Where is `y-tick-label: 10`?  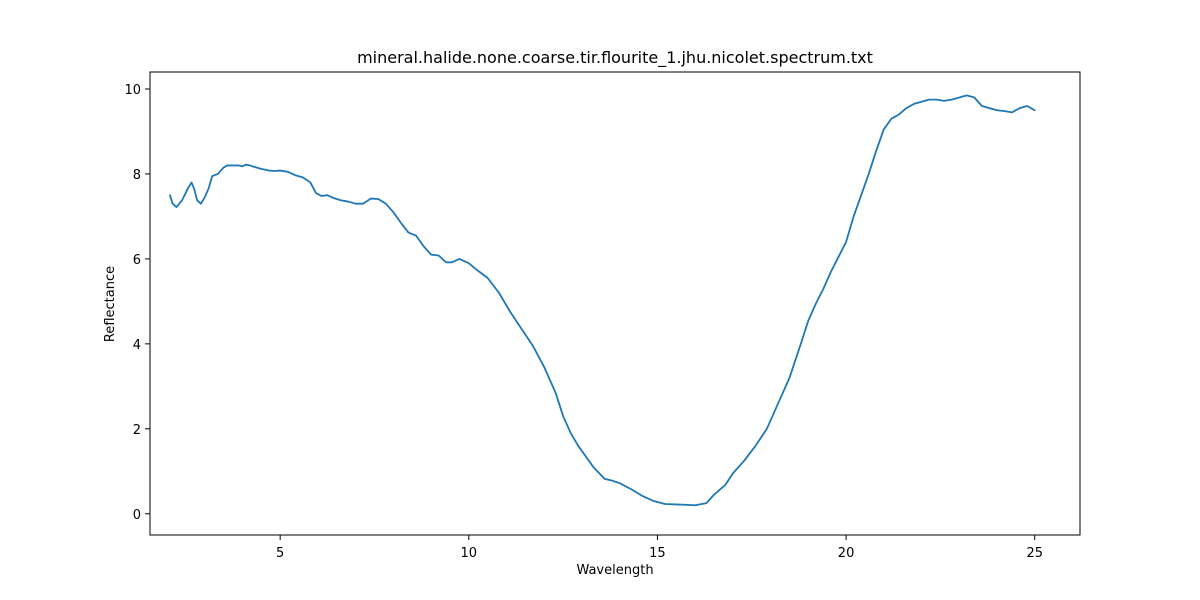 y-tick-label: 10 is located at coordinates (132, 90).